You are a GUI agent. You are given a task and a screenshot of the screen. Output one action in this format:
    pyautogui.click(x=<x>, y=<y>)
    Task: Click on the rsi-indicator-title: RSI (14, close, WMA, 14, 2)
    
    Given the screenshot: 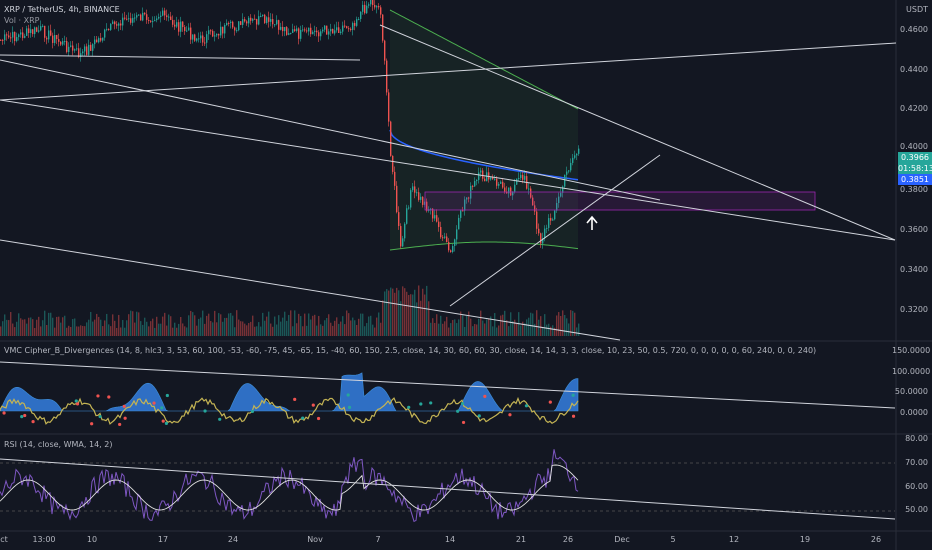 What is the action you would take?
    pyautogui.click(x=58, y=444)
    